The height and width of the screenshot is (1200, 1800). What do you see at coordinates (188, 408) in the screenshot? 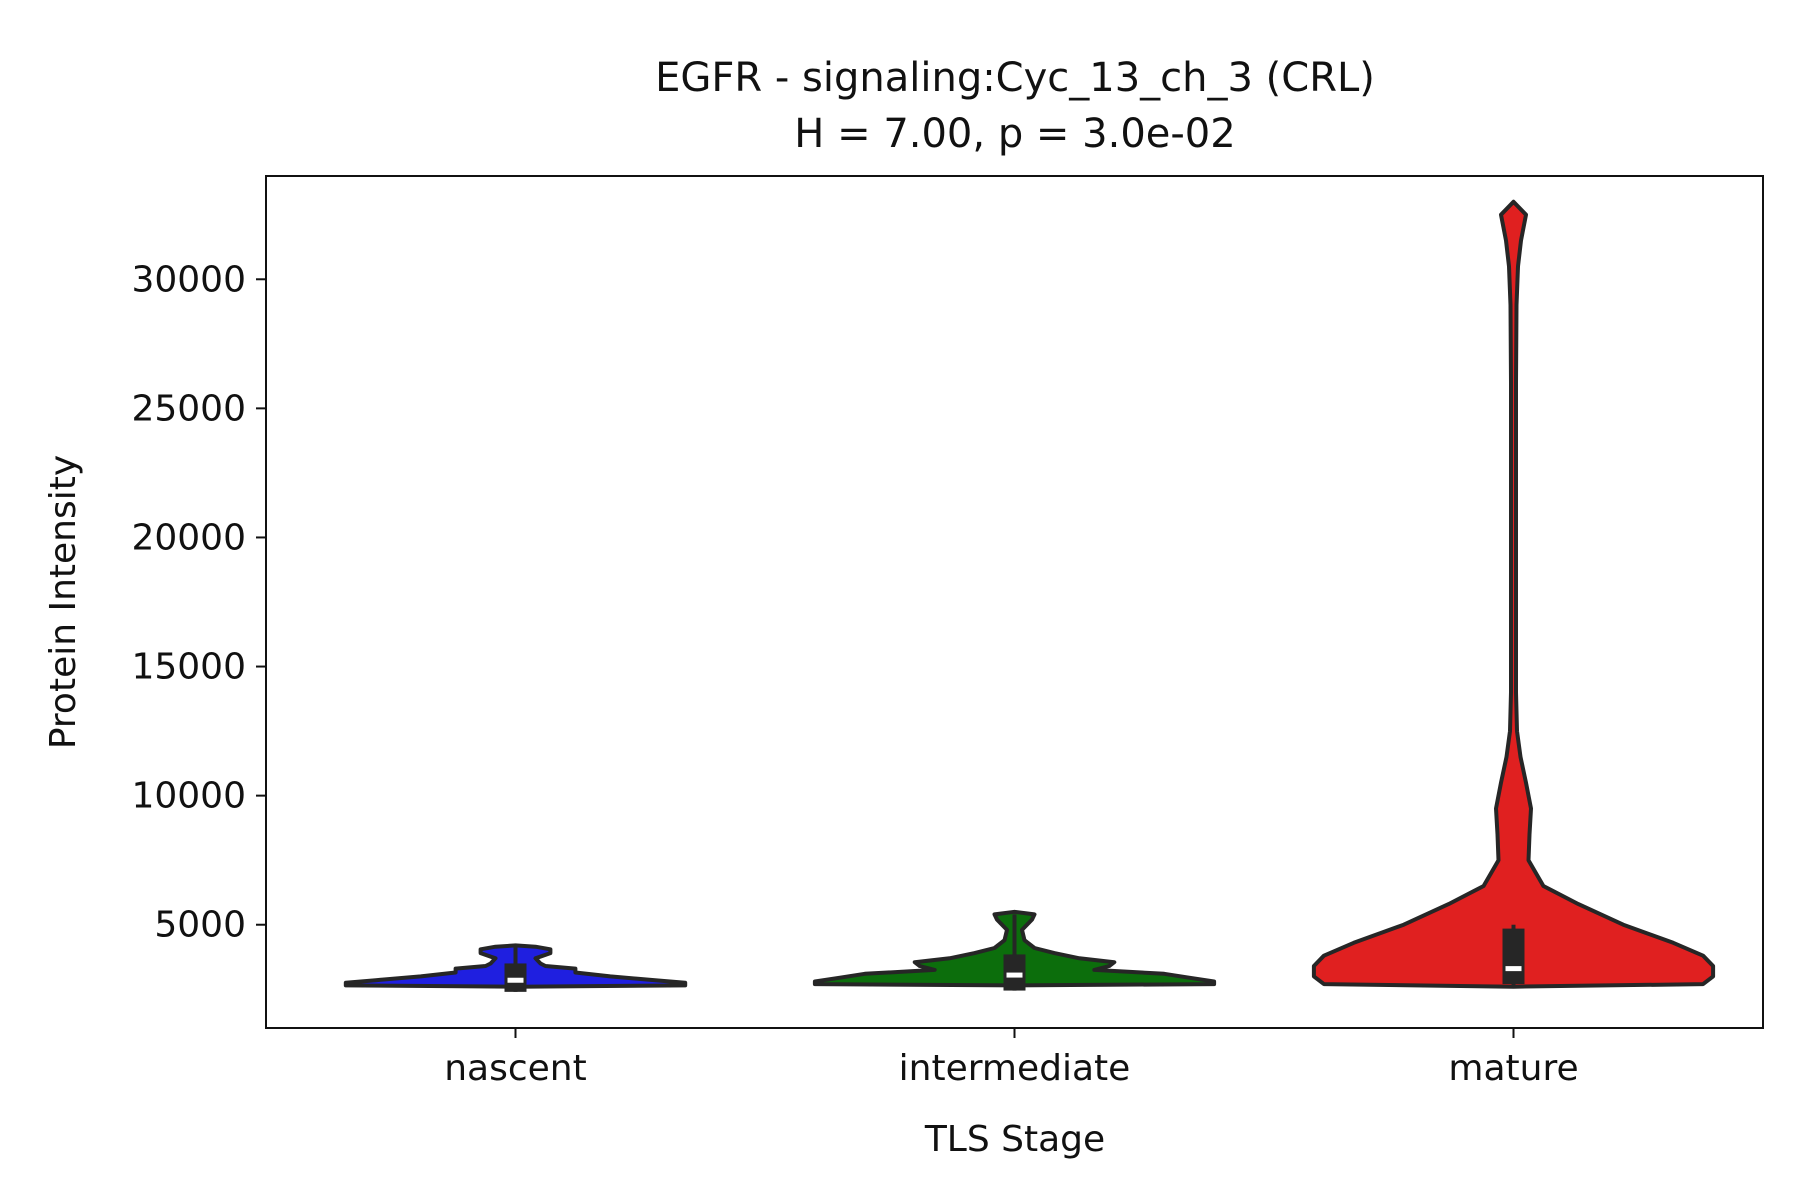
I see `y-tick-label: 25000` at bounding box center [188, 408].